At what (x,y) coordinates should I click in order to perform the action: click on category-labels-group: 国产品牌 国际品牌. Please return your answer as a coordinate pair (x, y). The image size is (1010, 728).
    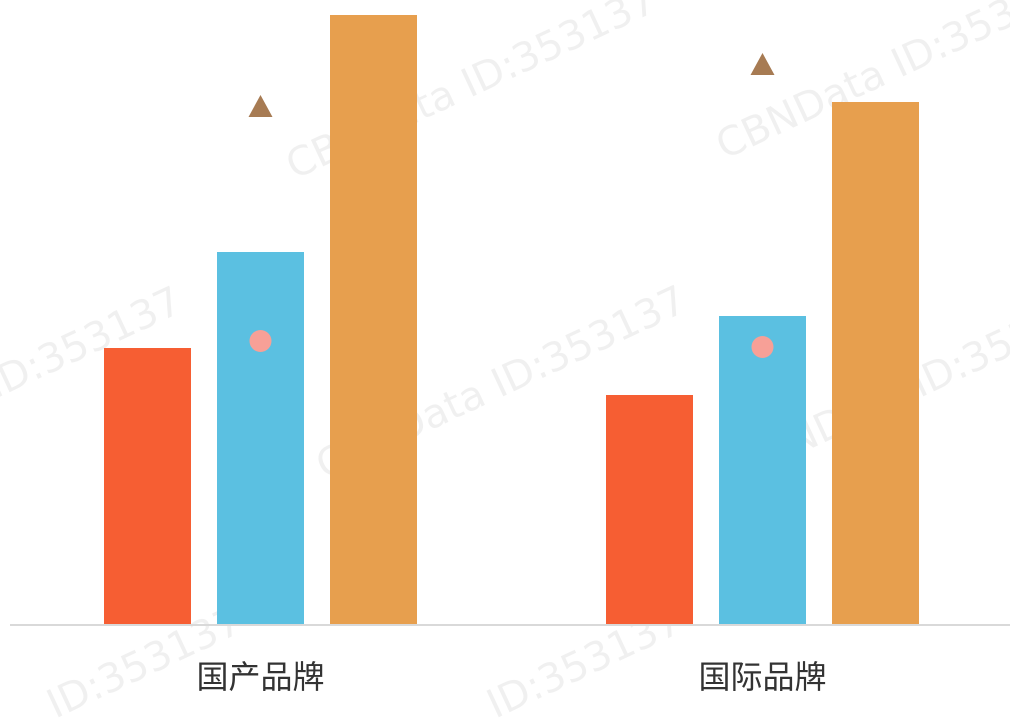
    Looking at the image, I should click on (511, 676).